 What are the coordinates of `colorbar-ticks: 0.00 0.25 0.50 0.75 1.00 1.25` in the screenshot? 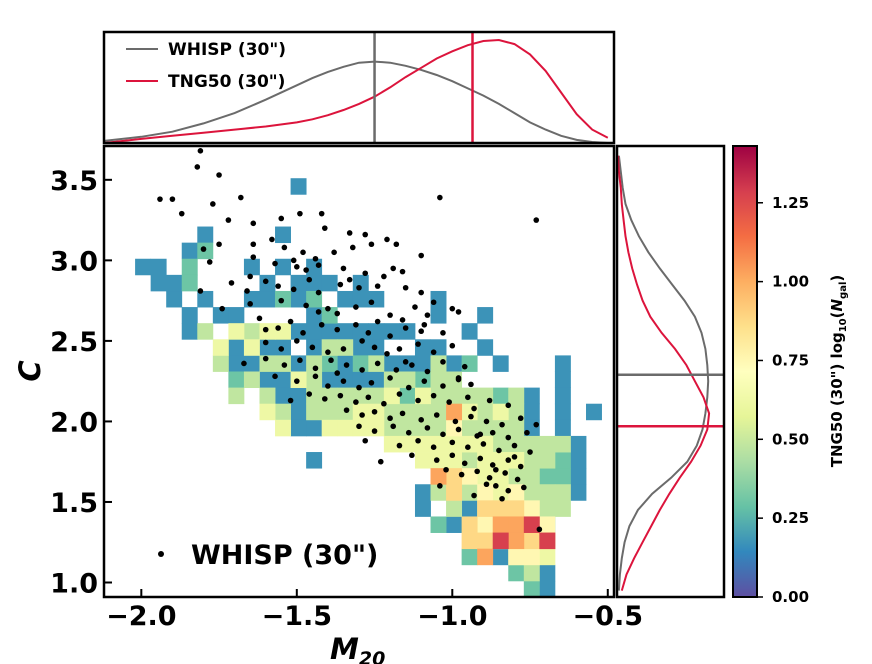 It's located at (783, 400).